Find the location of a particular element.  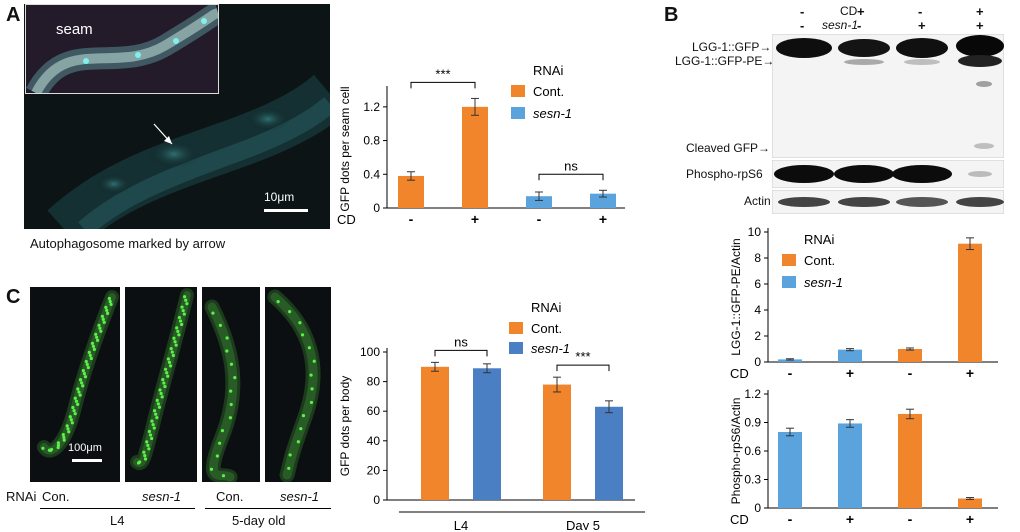

arrow-head is located at coordinates (168, 140).